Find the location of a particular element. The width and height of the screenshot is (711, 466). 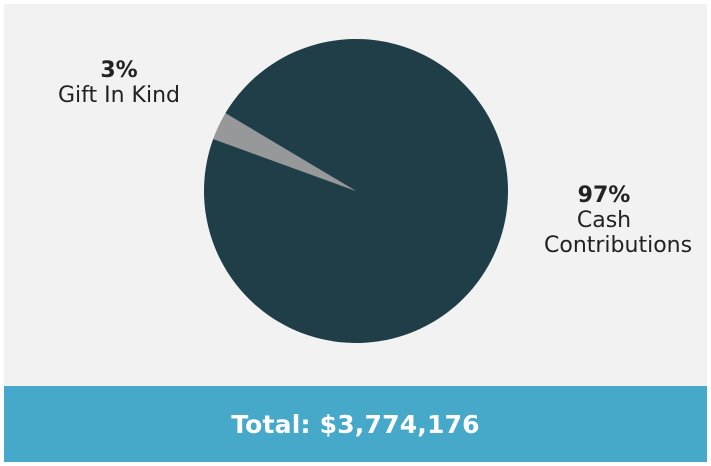

slice-name-gift-in-kind: Gift In Kind is located at coordinates (118, 95).